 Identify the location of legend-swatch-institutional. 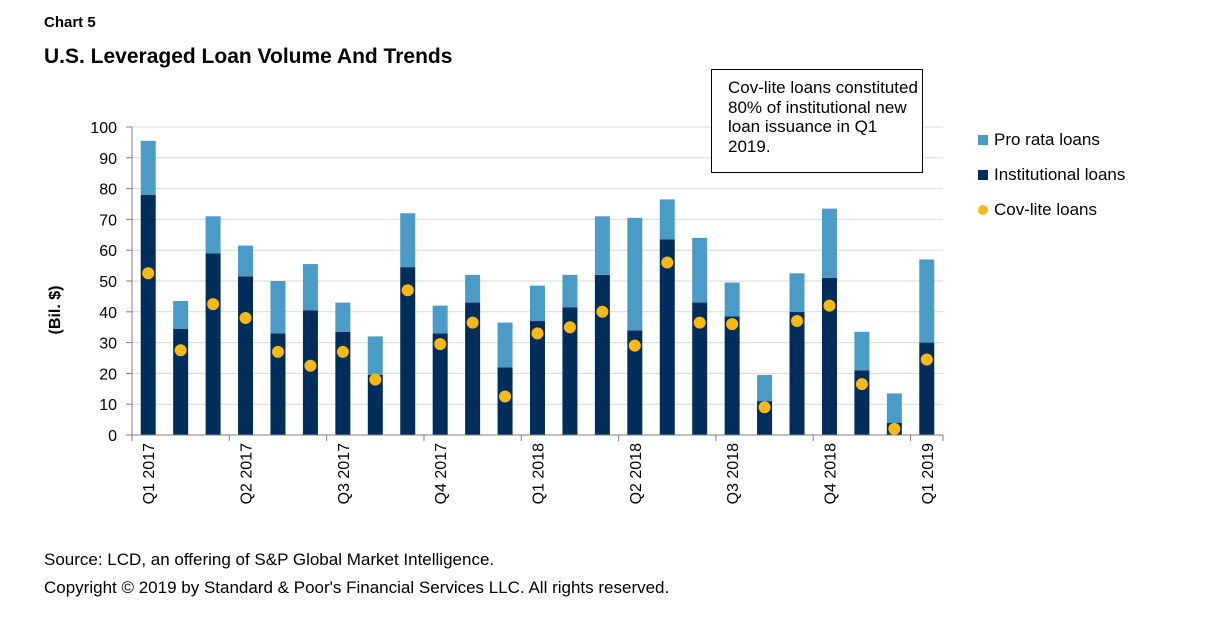
(983, 174).